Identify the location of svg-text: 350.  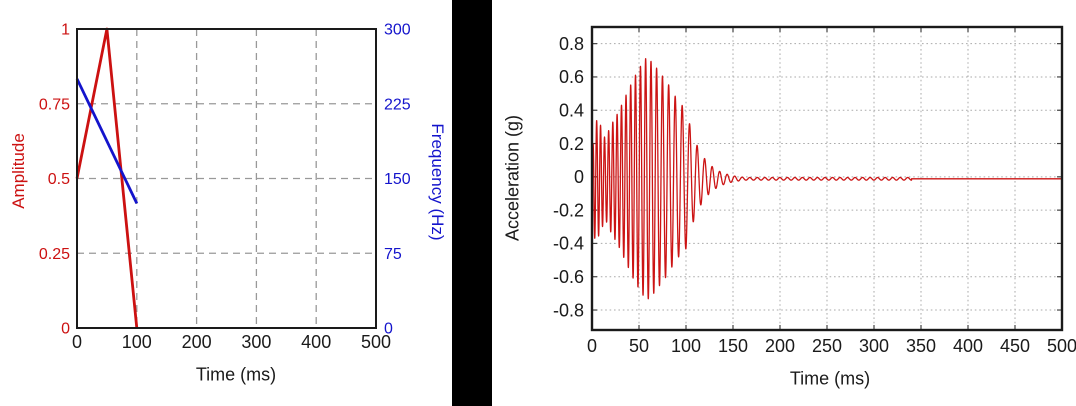
(921, 346).